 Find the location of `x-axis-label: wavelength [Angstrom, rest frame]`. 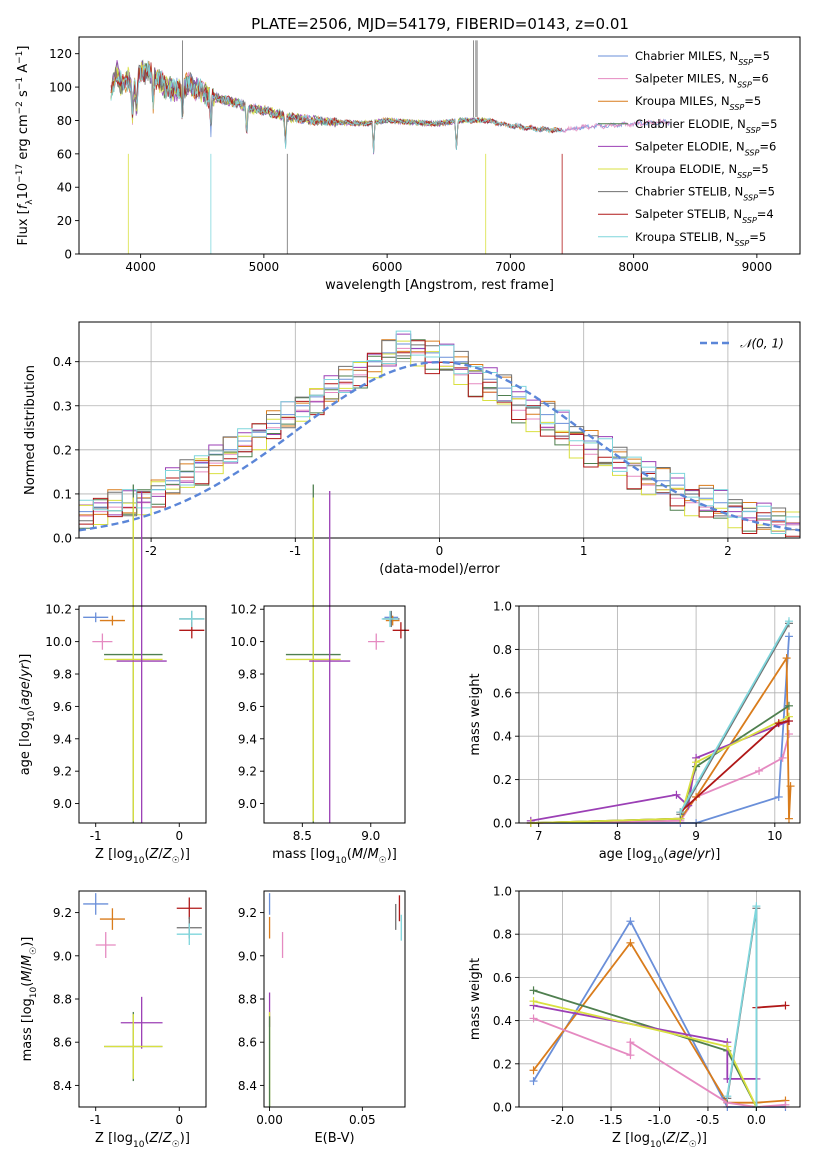

x-axis-label: wavelength [Angstrom, rest frame] is located at coordinates (439, 285).